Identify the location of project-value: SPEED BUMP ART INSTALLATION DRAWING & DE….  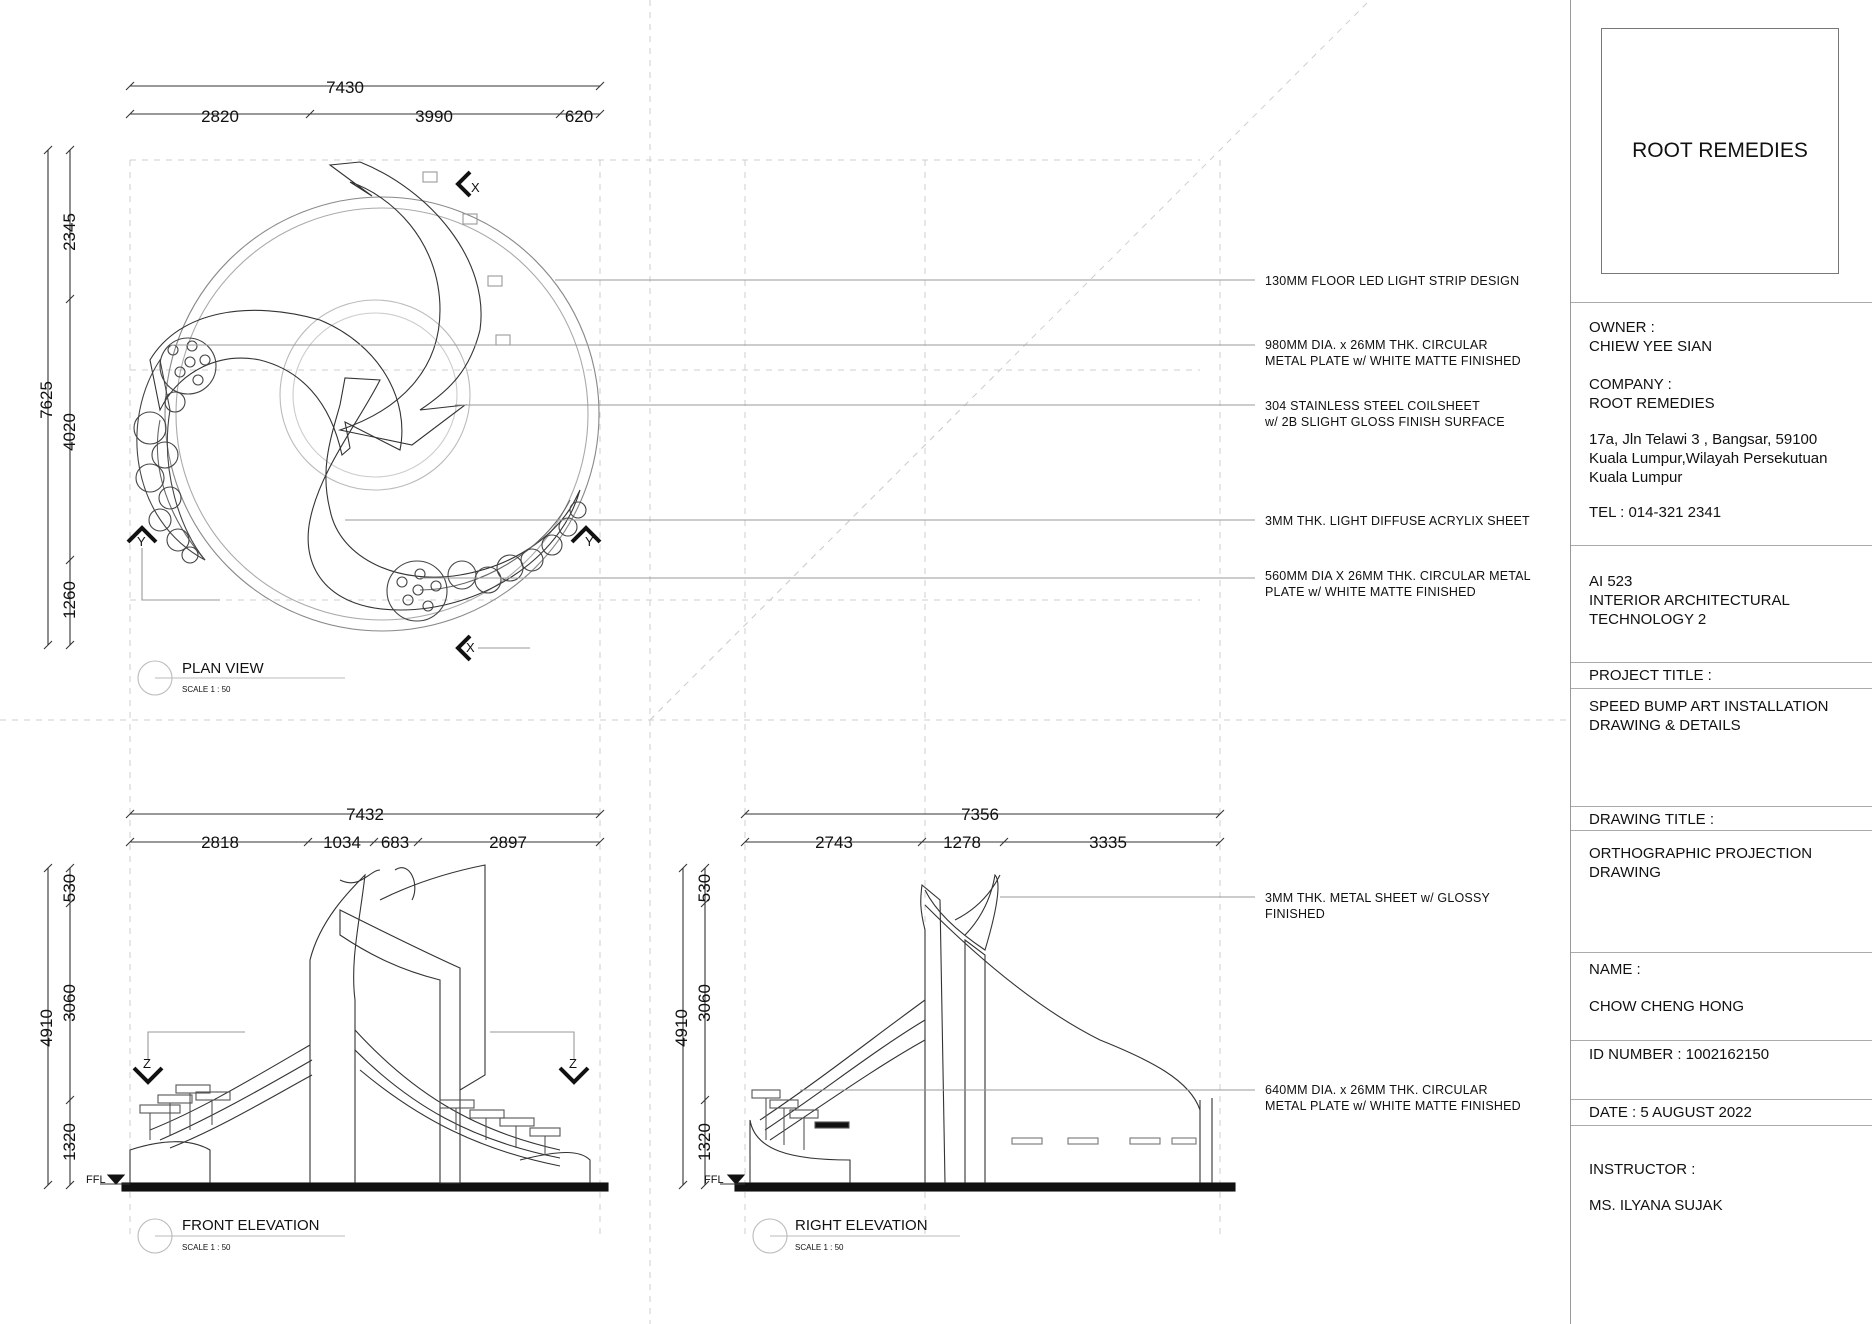
(1709, 716).